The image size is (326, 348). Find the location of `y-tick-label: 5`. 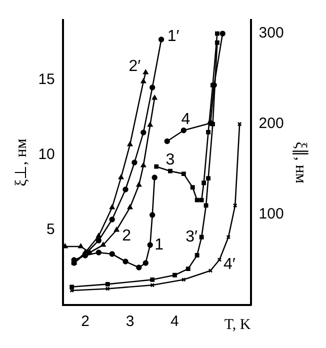

y-tick-label: 5 is located at coordinates (50, 229).